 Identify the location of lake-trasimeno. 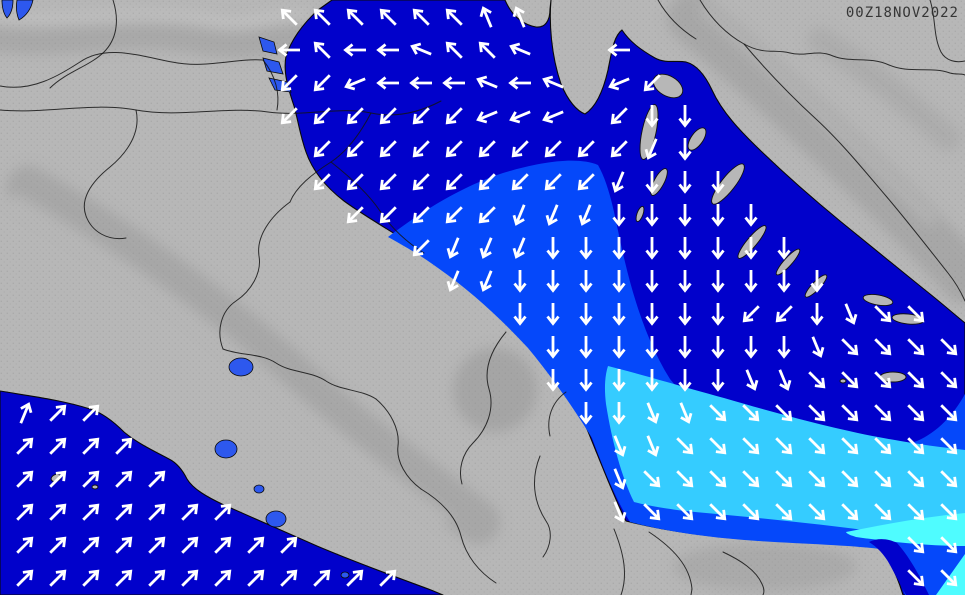
(241, 367).